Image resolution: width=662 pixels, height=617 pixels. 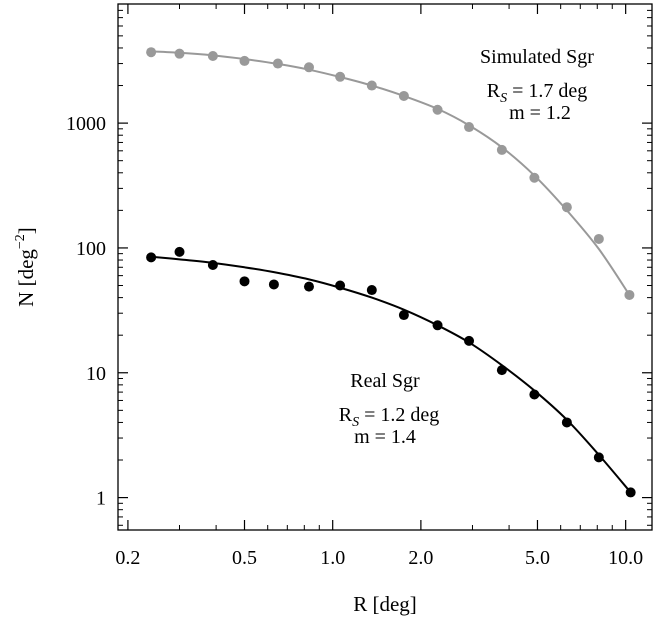 What do you see at coordinates (385, 604) in the screenshot?
I see `x-axis-label: R [deg]` at bounding box center [385, 604].